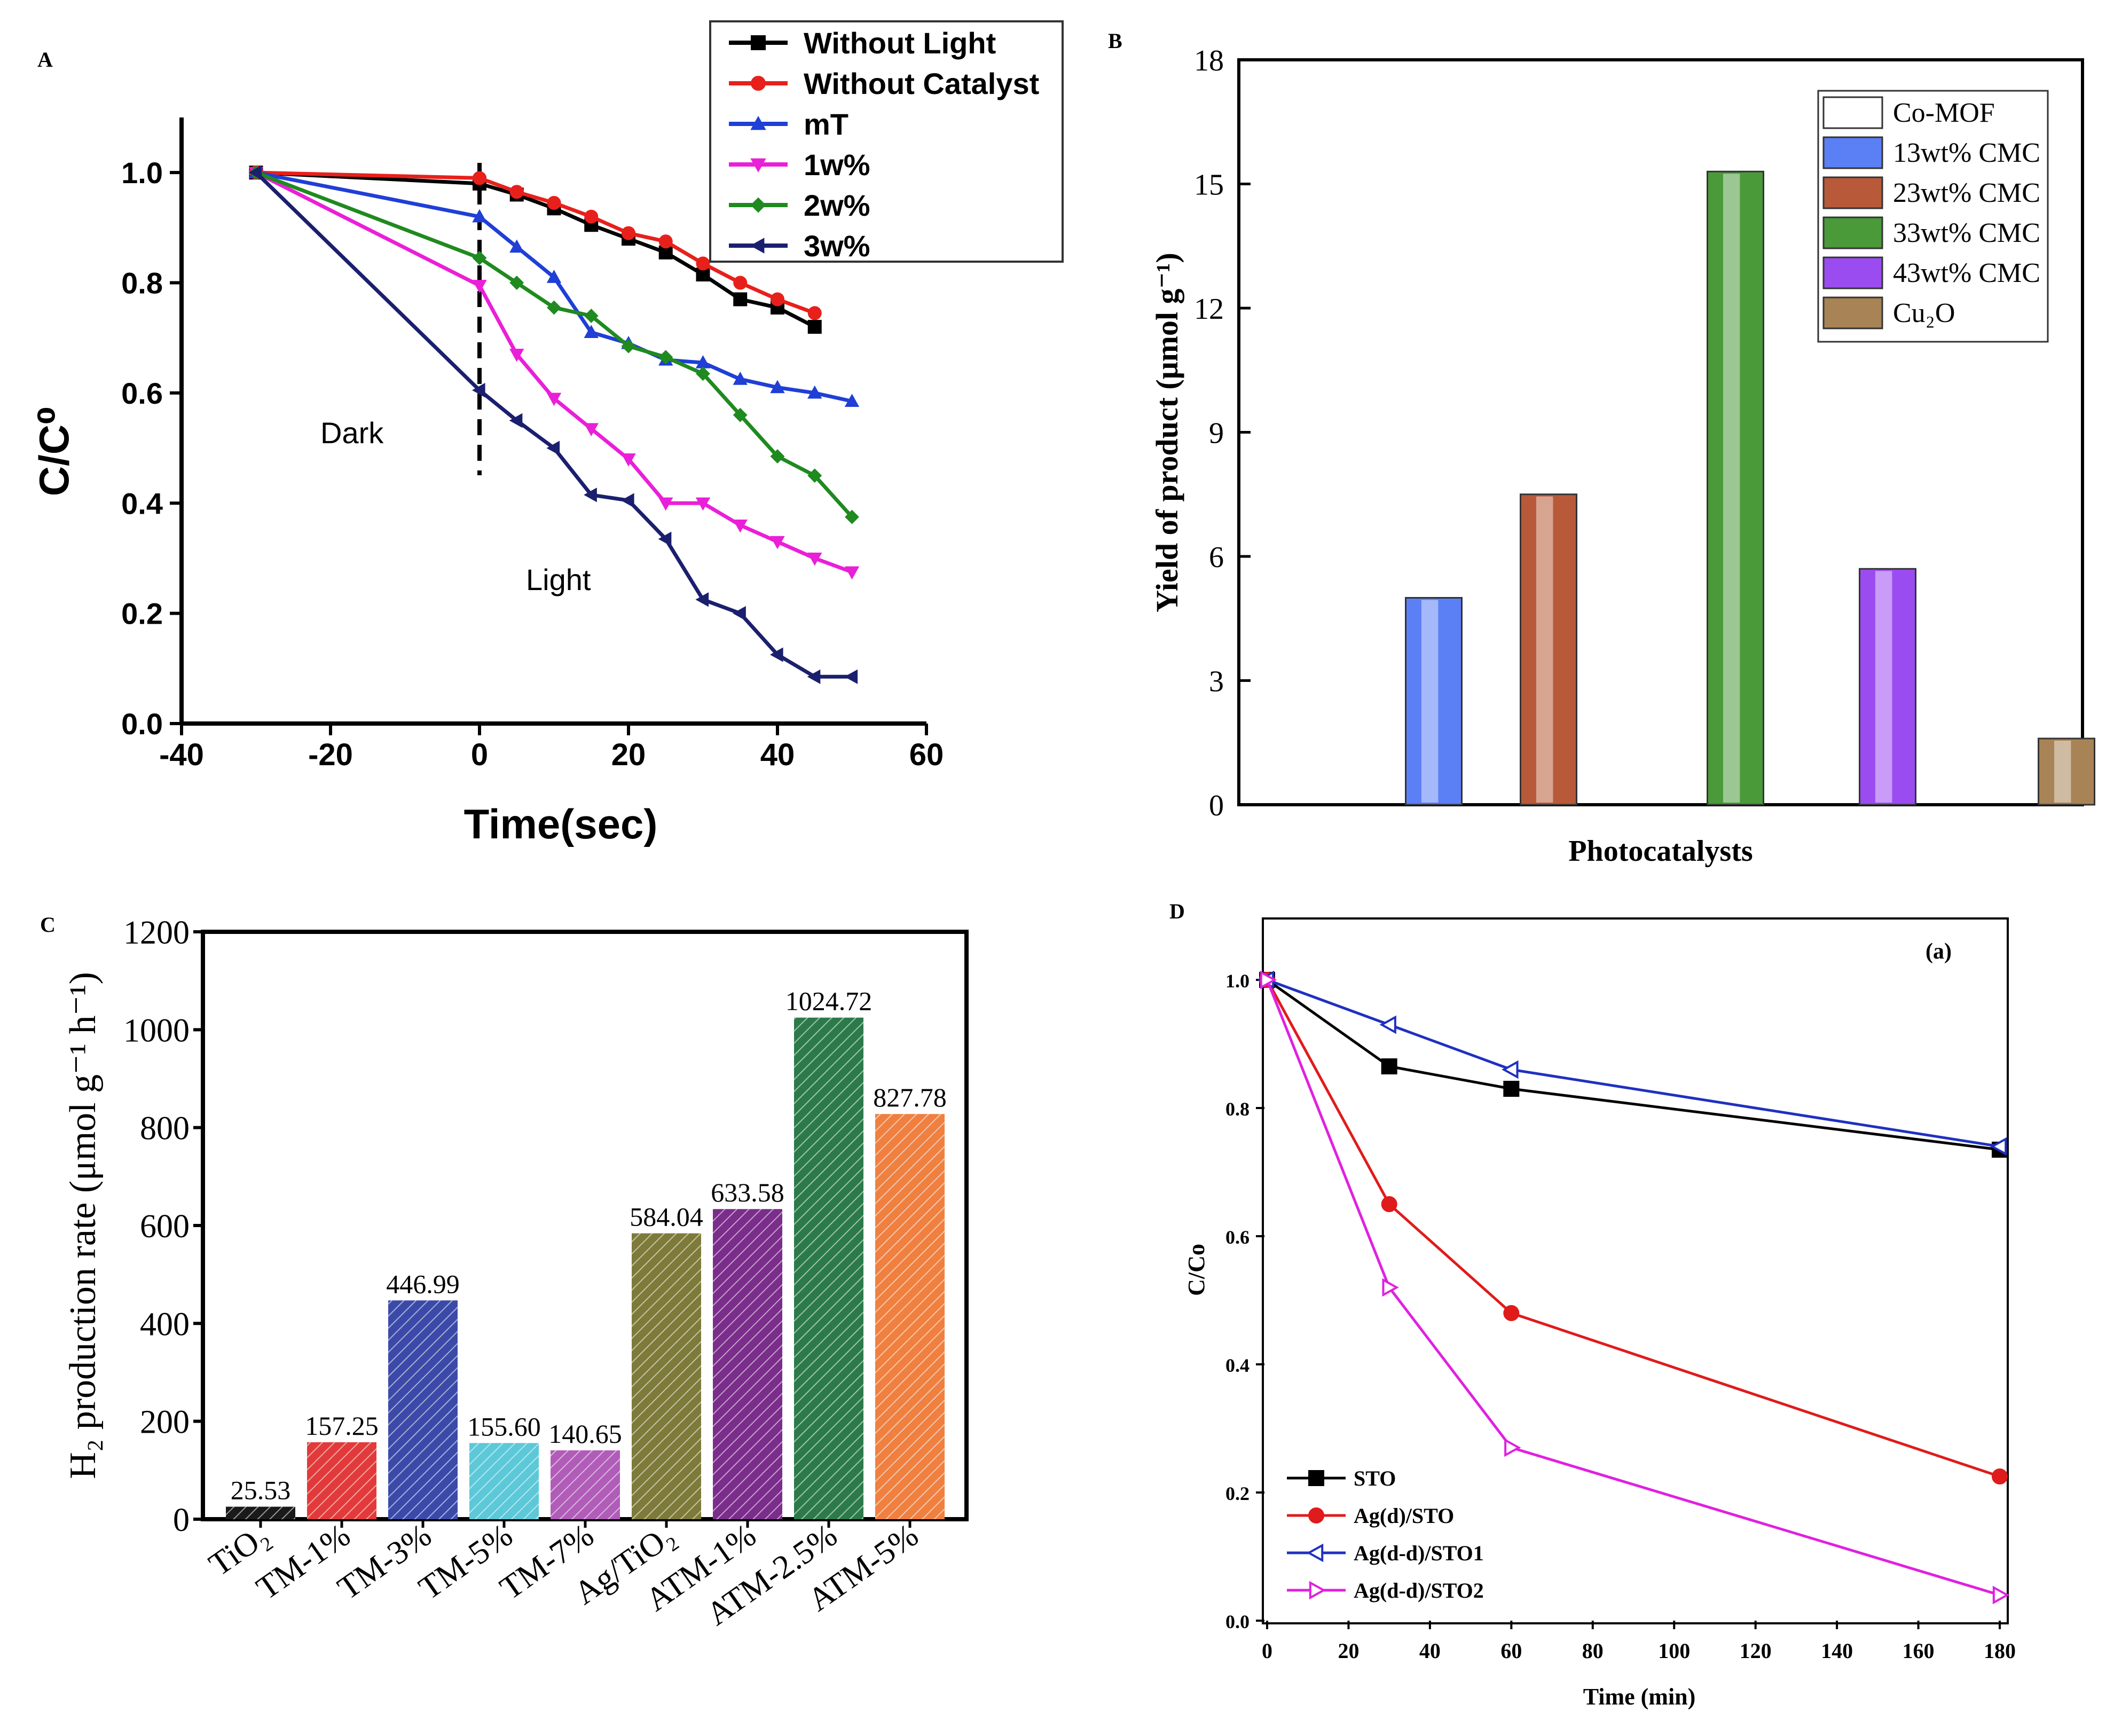  I want to click on chart-a-y-tick-label: 0.2, so click(142, 614).